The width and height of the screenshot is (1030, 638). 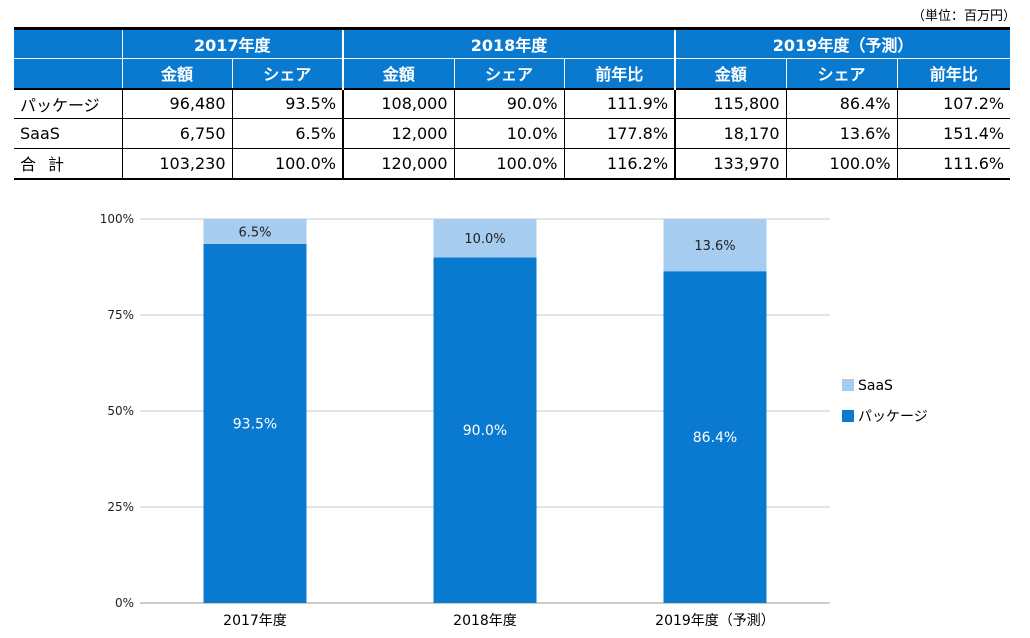 I want to click on table-cell: 6,750, so click(x=176, y=133).